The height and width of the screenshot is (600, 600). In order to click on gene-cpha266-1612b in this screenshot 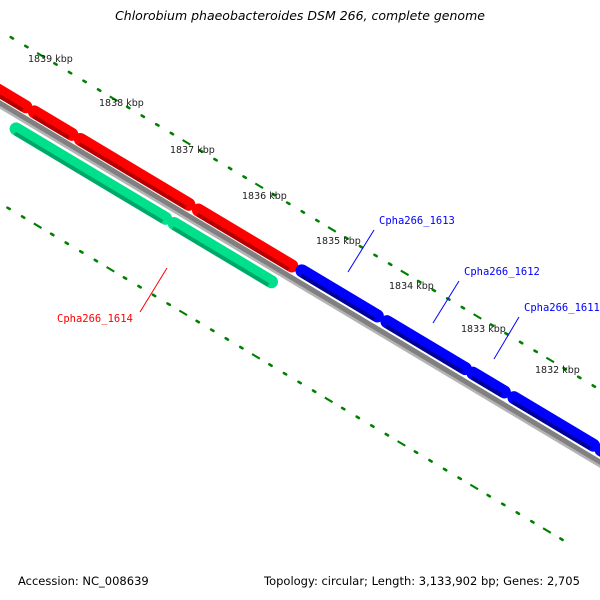, I will do `click(488, 382)`.